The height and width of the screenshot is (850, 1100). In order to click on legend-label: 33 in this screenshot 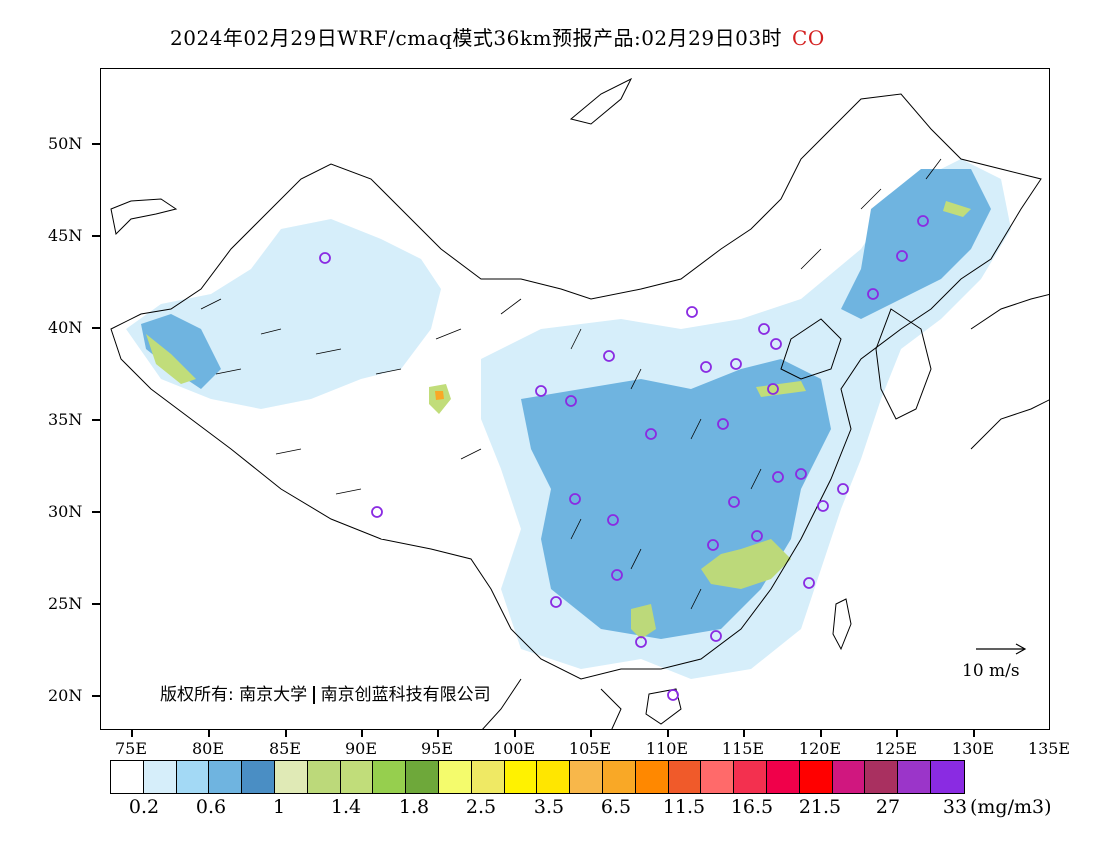, I will do `click(955, 807)`.